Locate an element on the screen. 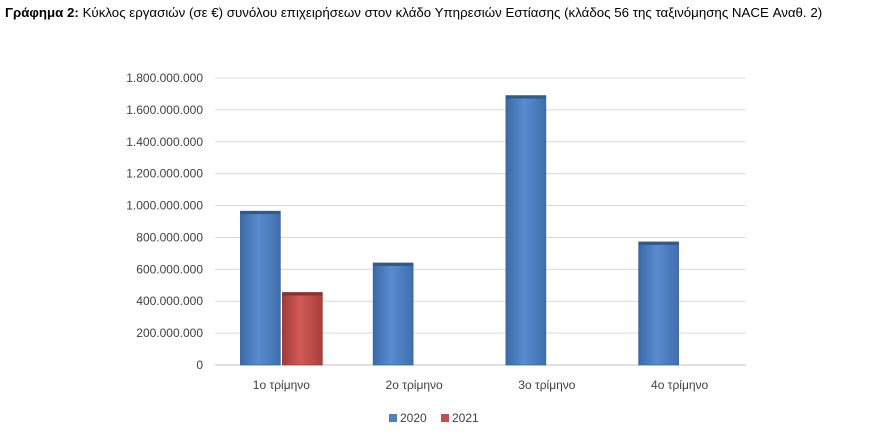  y-tick-label: 1.600.000.000 is located at coordinates (164, 110).